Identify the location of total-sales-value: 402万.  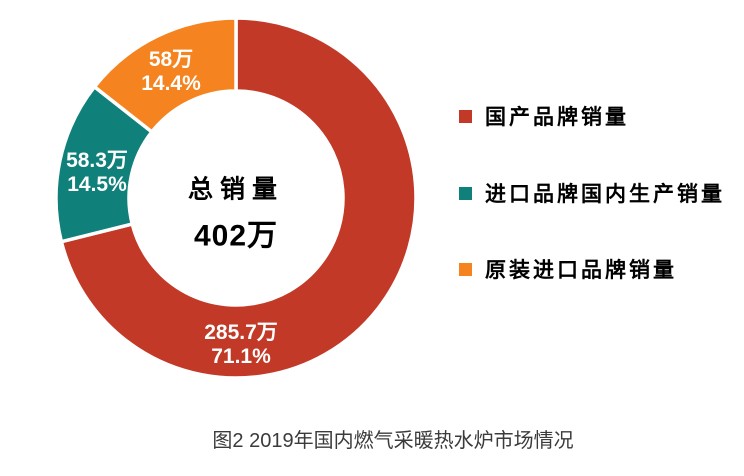
(236, 236).